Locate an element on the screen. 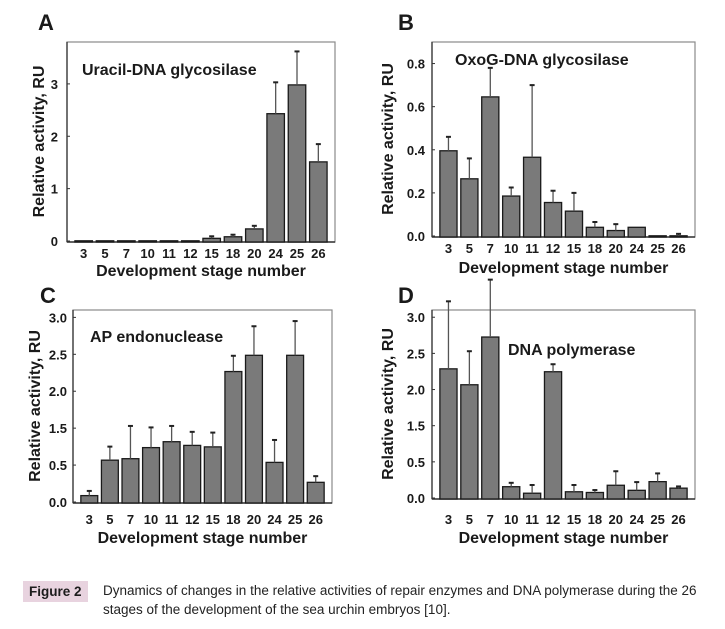  x-tick-label-c: 24 is located at coordinates (274, 519).